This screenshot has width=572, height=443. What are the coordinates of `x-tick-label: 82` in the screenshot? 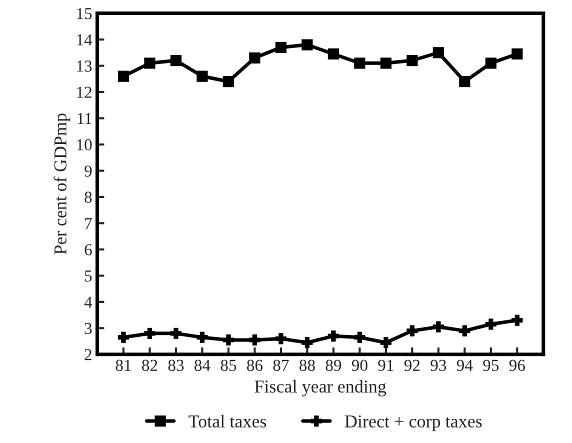 It's located at (150, 365).